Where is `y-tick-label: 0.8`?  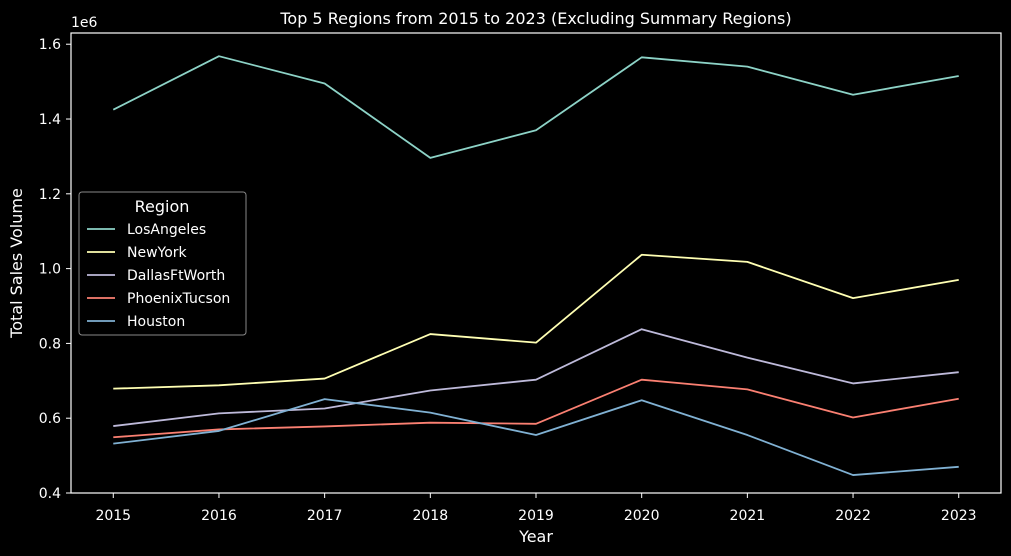 y-tick-label: 0.8 is located at coordinates (50, 344).